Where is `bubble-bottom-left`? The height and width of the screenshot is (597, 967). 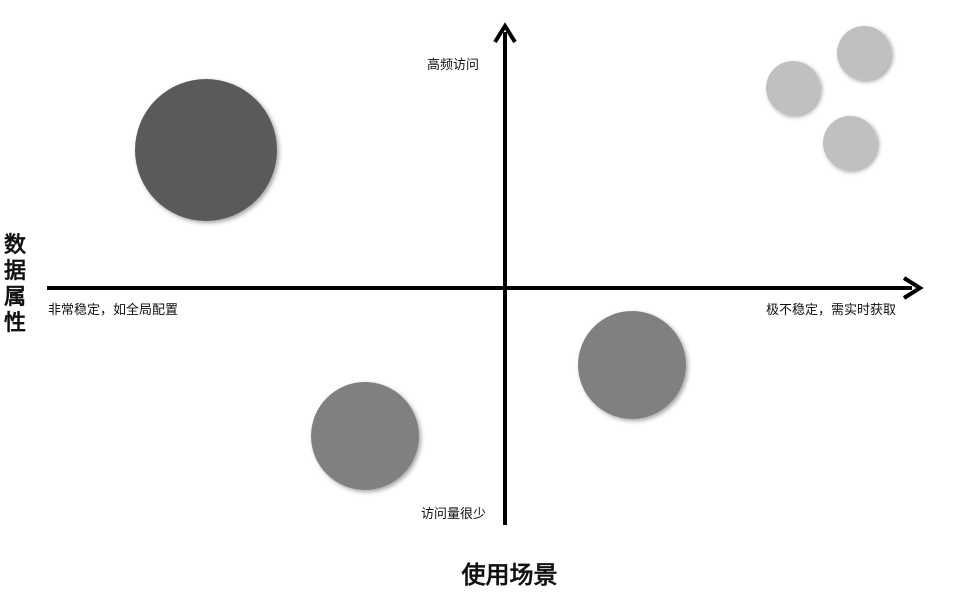 bubble-bottom-left is located at coordinates (365, 436).